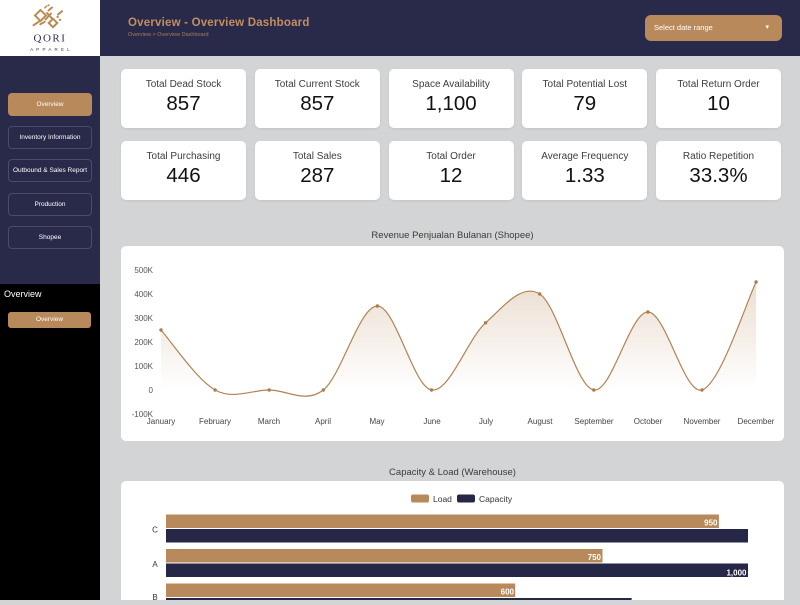  What do you see at coordinates (50, 39) in the screenshot?
I see `svg-text: QORI` at bounding box center [50, 39].